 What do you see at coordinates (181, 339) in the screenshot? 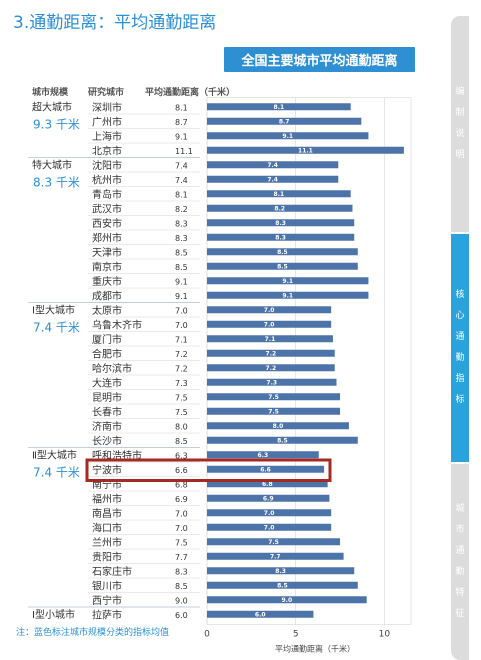
I see `value-column-text: 7.1` at bounding box center [181, 339].